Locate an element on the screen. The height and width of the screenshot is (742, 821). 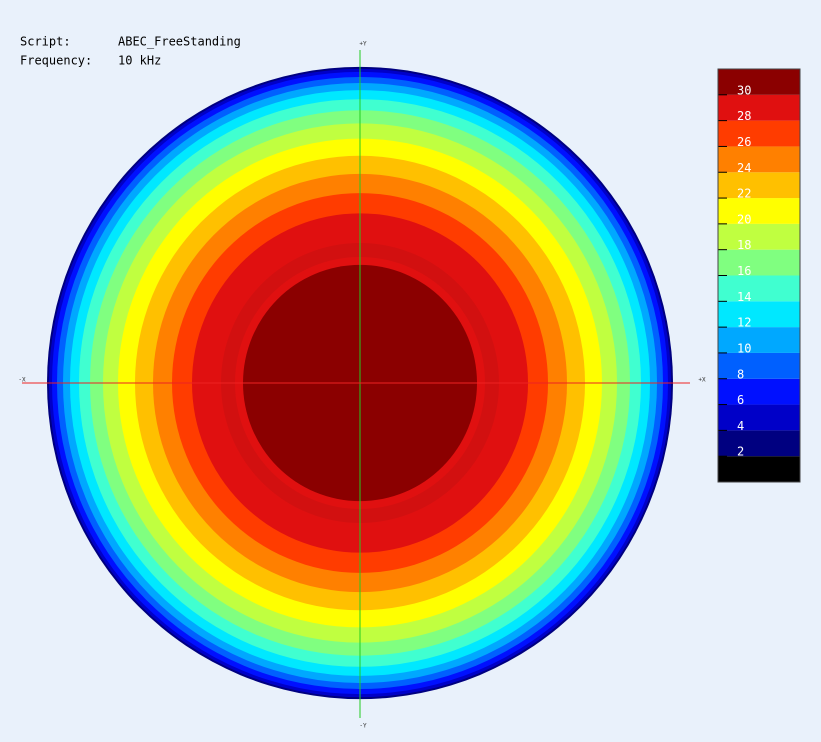
colorbar-frame is located at coordinates (759, 275).